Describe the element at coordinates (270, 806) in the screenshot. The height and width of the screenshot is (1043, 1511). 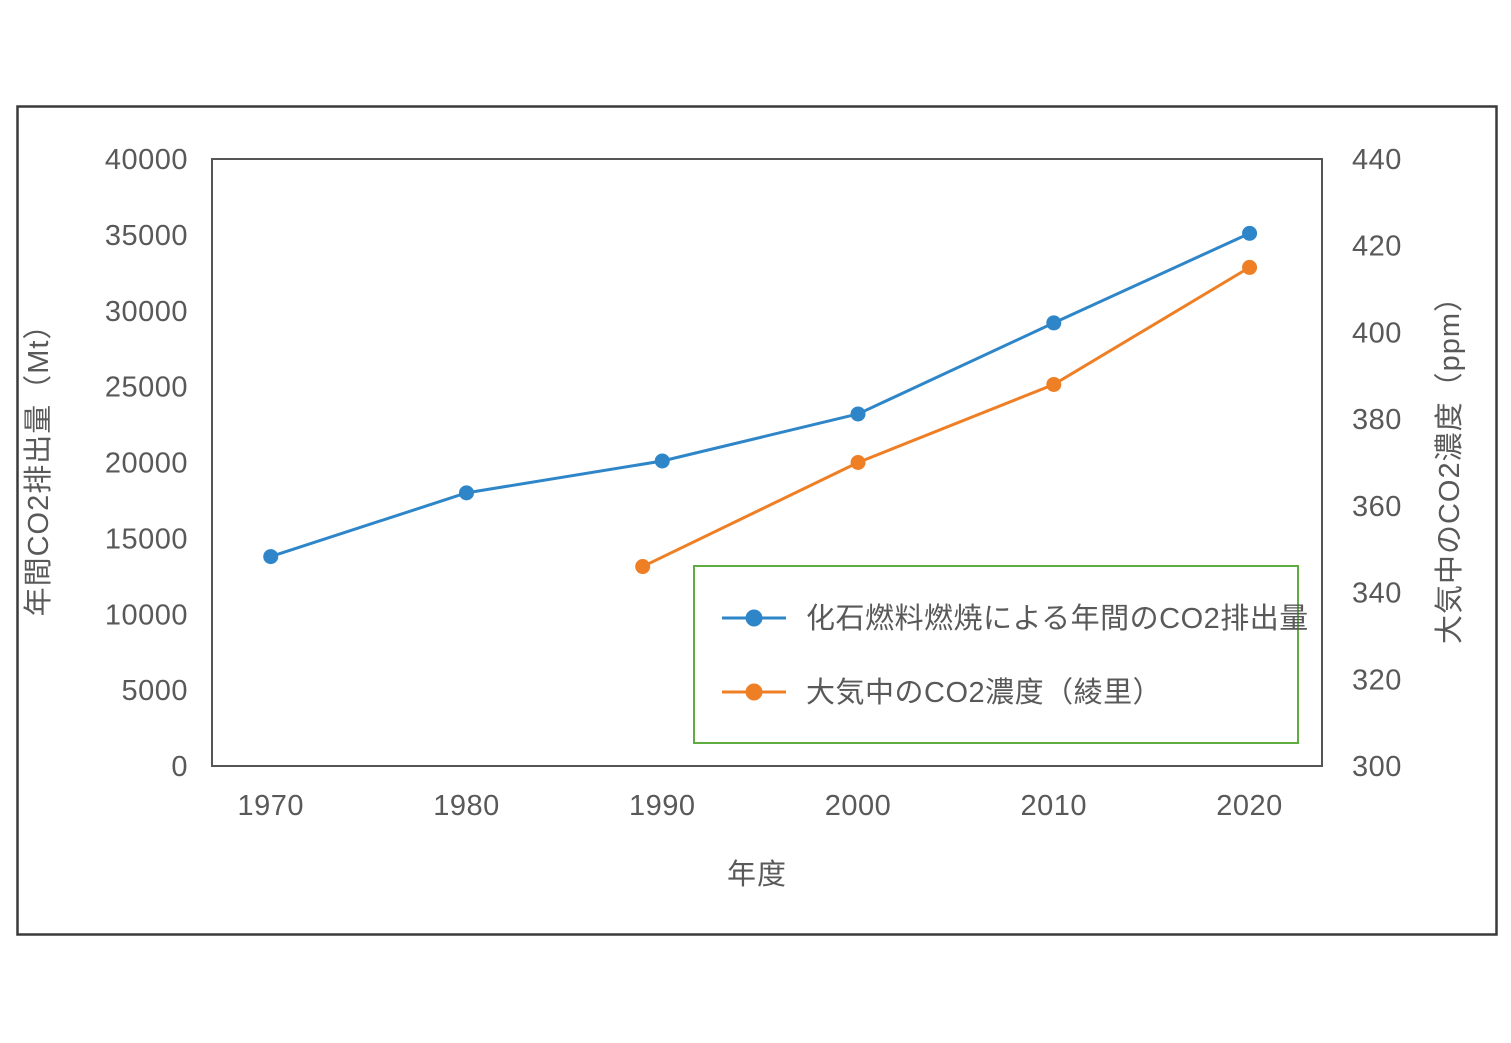
I see `x-tick-label: 1970` at that location.